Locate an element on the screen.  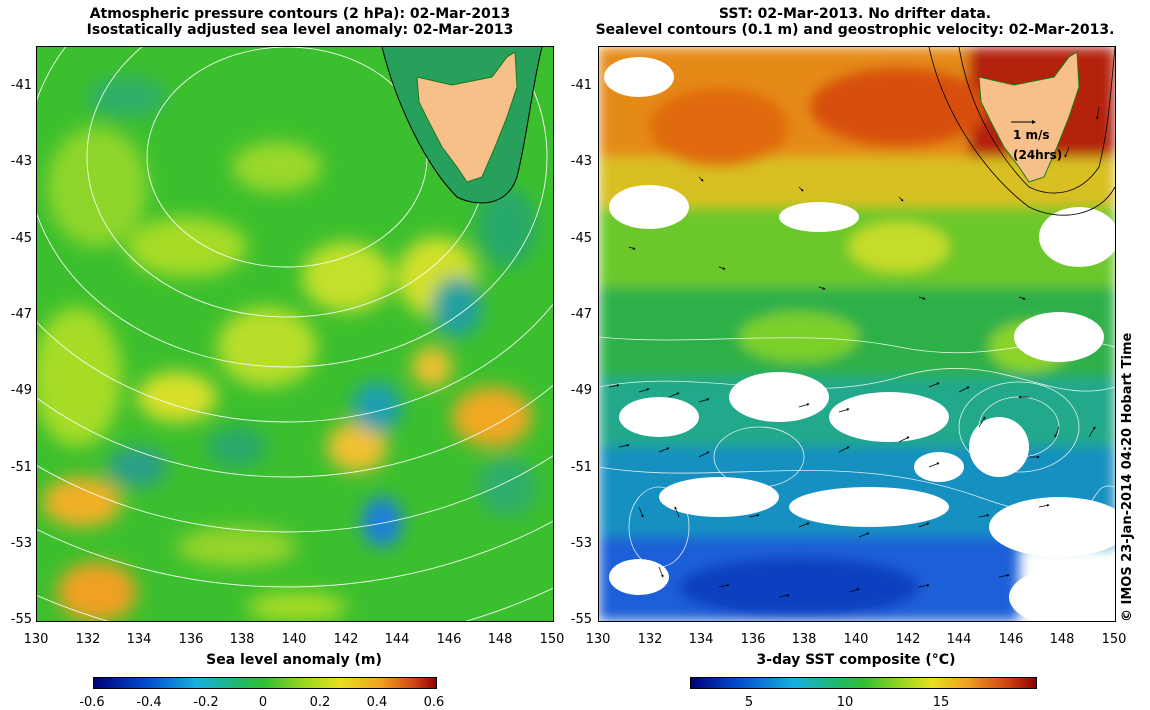
left-x-tick: 134 is located at coordinates (139, 639).